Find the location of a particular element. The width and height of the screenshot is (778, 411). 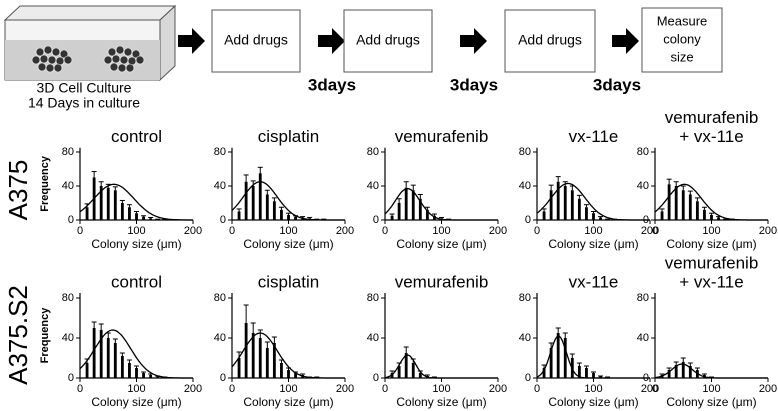

culture-illustration is located at coordinates (90, 43).